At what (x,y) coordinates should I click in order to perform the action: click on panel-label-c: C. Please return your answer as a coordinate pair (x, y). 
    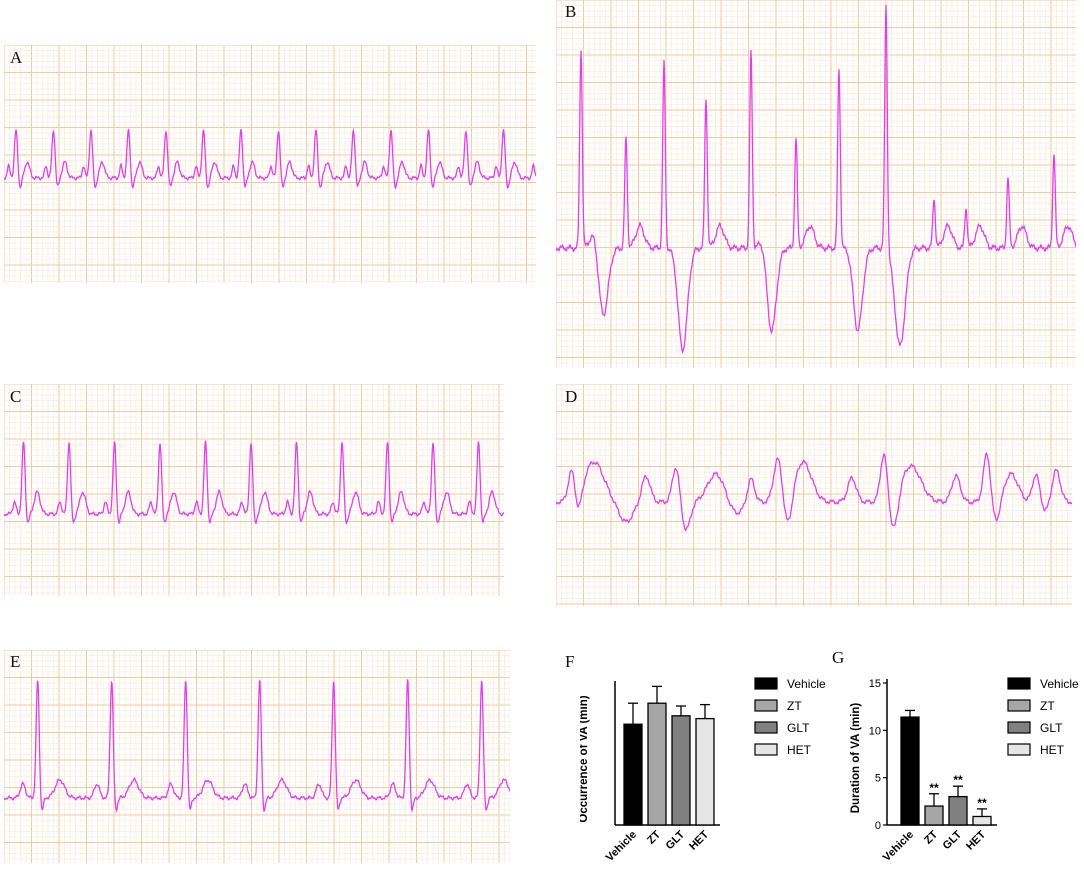
    Looking at the image, I should click on (16, 396).